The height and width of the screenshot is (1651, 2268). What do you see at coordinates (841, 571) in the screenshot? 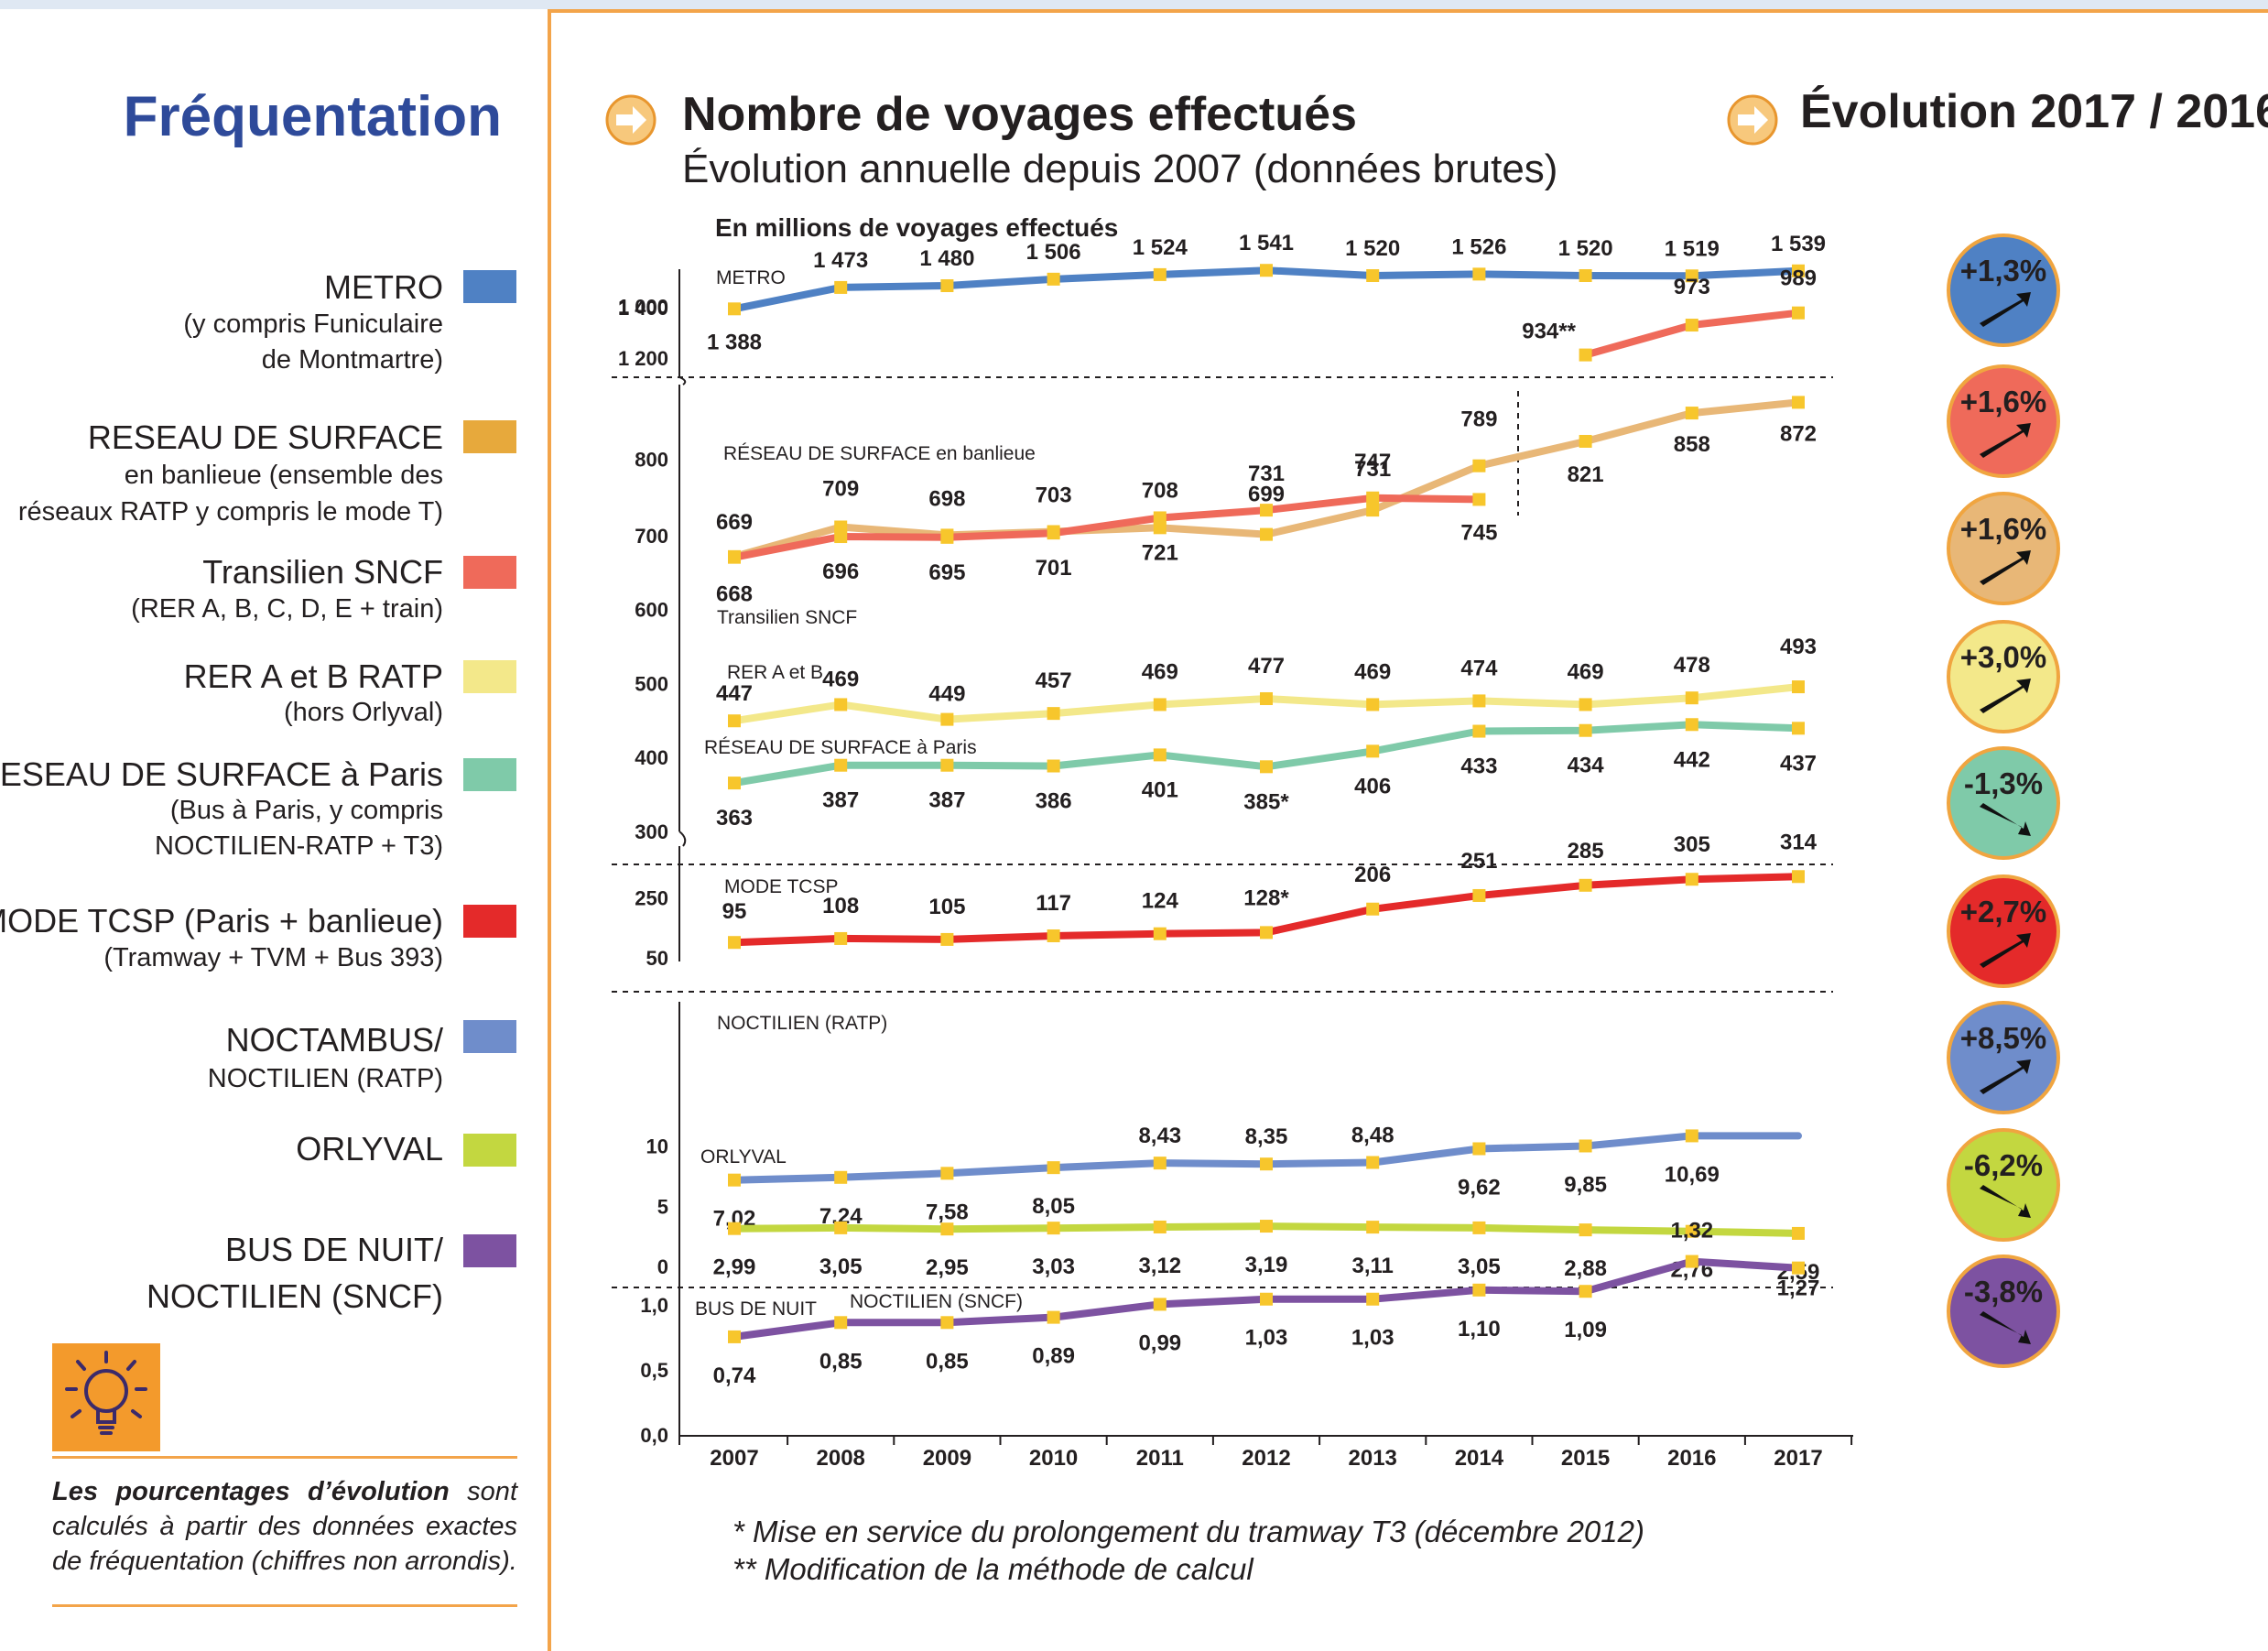
I see `data-label: 696` at bounding box center [841, 571].